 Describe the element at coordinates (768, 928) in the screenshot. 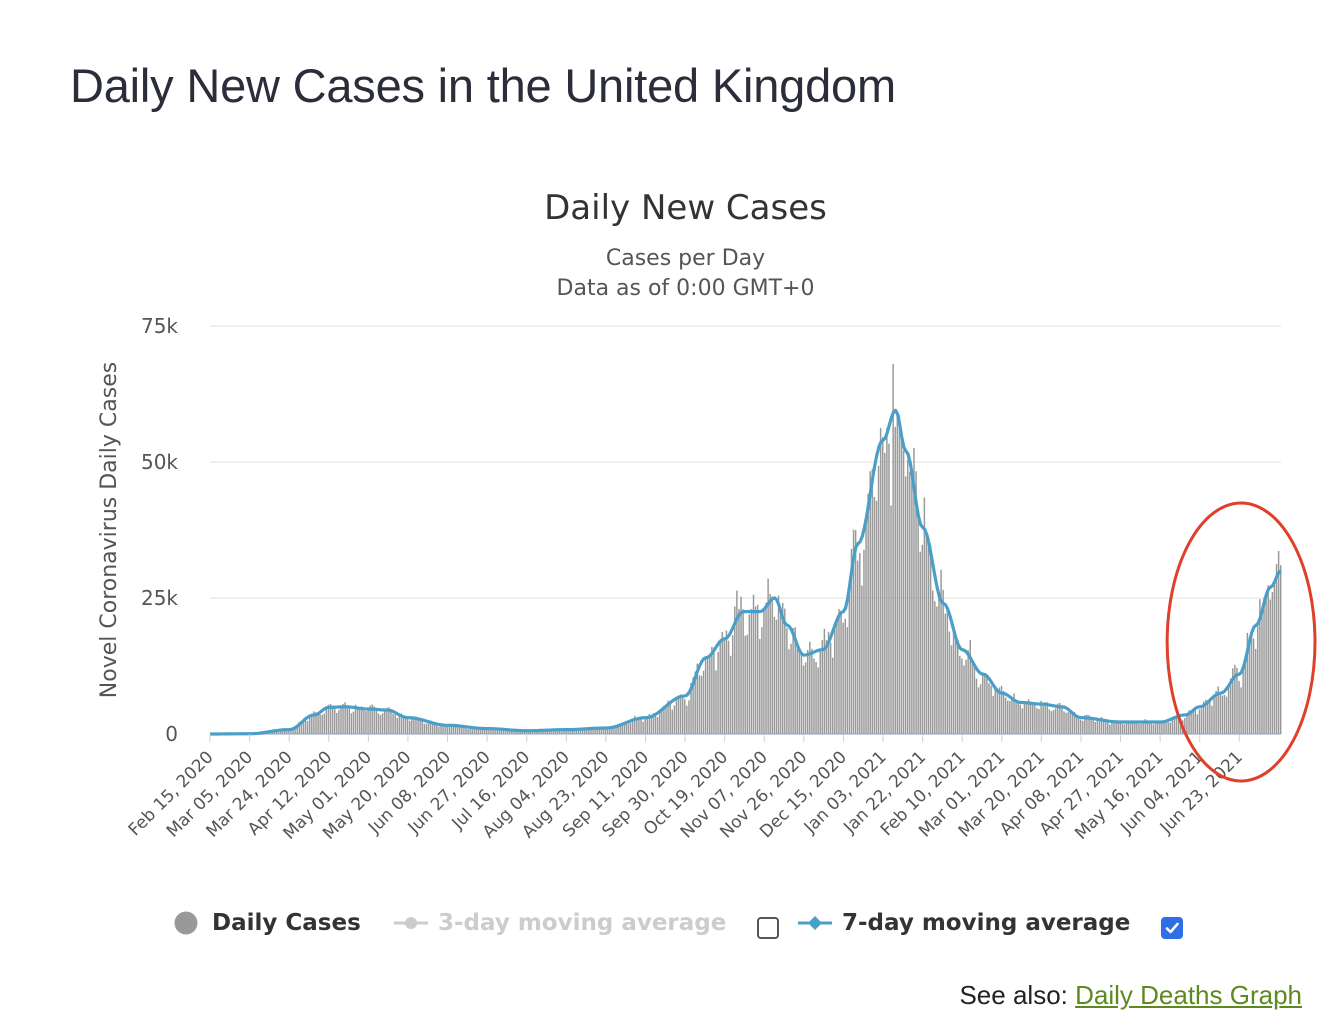

I see `3day-average-checkbox` at that location.